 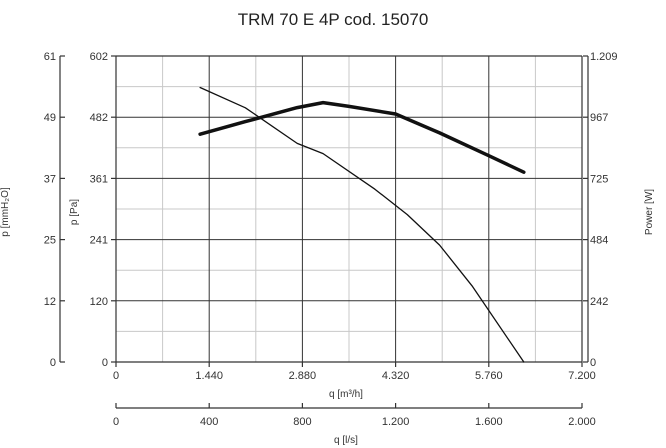 I want to click on x2-tick-label: 1.200, so click(x=396, y=422).